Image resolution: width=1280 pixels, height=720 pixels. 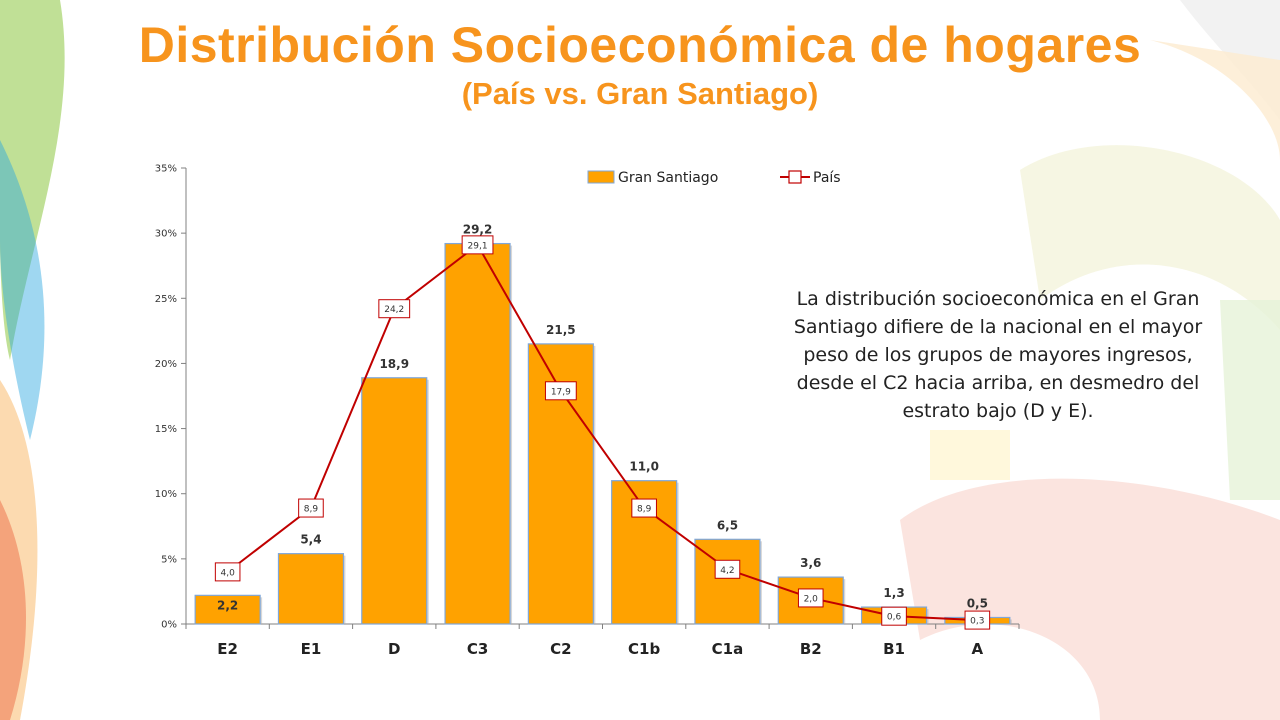 What do you see at coordinates (394, 649) in the screenshot?
I see `x-tick-label: D` at bounding box center [394, 649].